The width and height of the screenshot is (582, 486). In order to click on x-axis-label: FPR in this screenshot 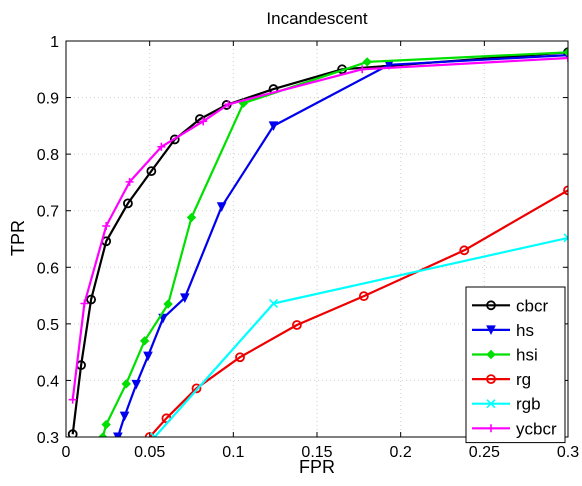, I will do `click(317, 467)`.